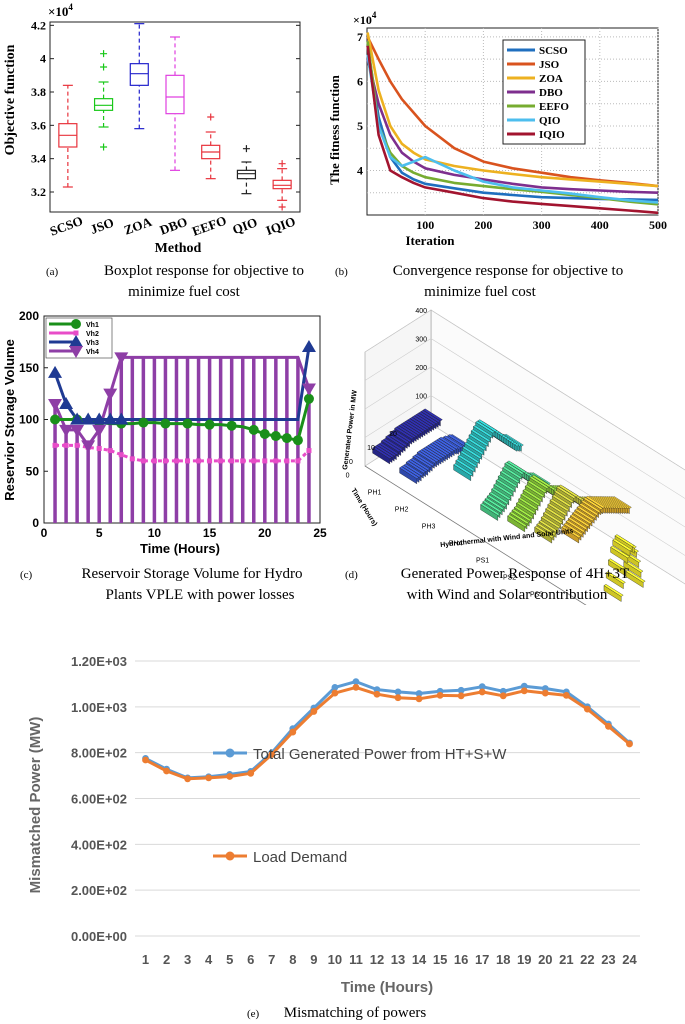 The width and height of the screenshot is (685, 1024). I want to click on legend-label: Vh2, so click(92, 334).